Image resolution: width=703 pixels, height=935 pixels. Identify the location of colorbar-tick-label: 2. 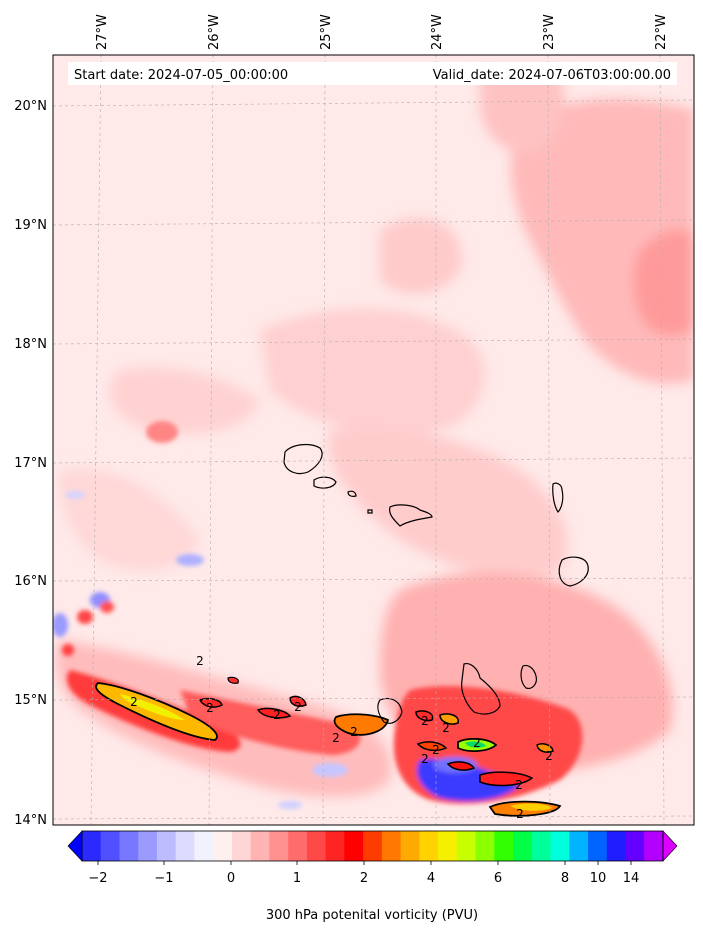
(364, 878).